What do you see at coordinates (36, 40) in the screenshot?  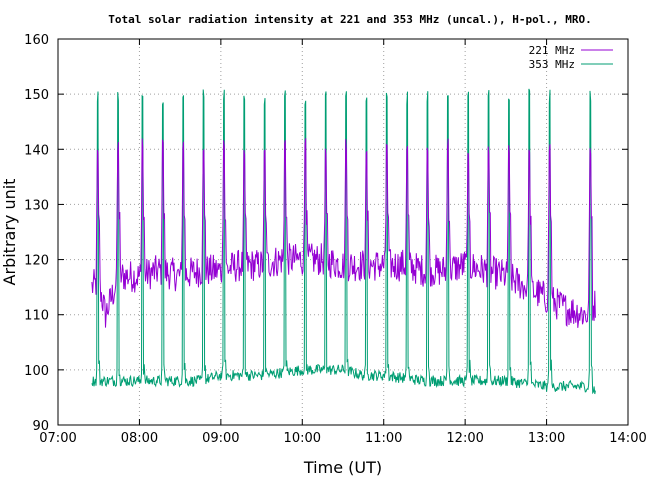 I see `y-tick-label: 160` at bounding box center [36, 40].